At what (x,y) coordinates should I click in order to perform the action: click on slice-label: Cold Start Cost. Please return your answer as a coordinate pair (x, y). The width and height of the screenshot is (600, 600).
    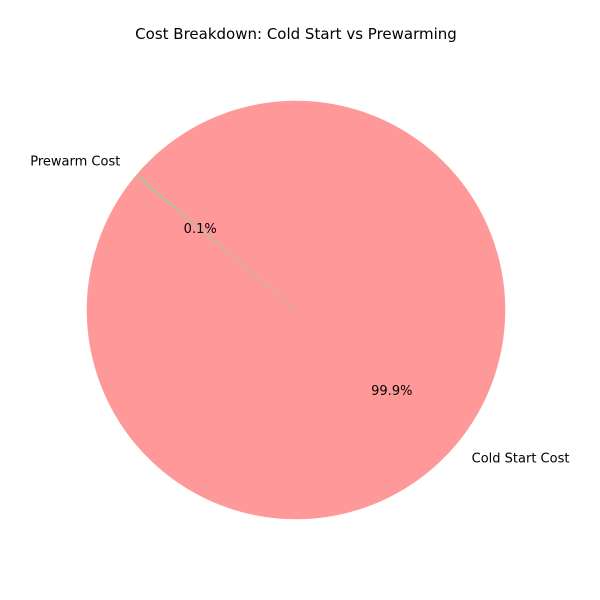
    Looking at the image, I should click on (521, 458).